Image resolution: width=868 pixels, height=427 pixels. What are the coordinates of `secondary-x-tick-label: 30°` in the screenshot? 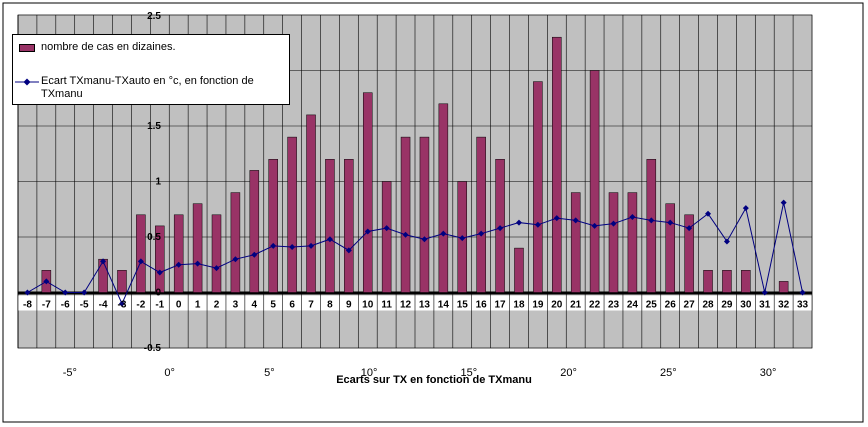 It's located at (768, 373).